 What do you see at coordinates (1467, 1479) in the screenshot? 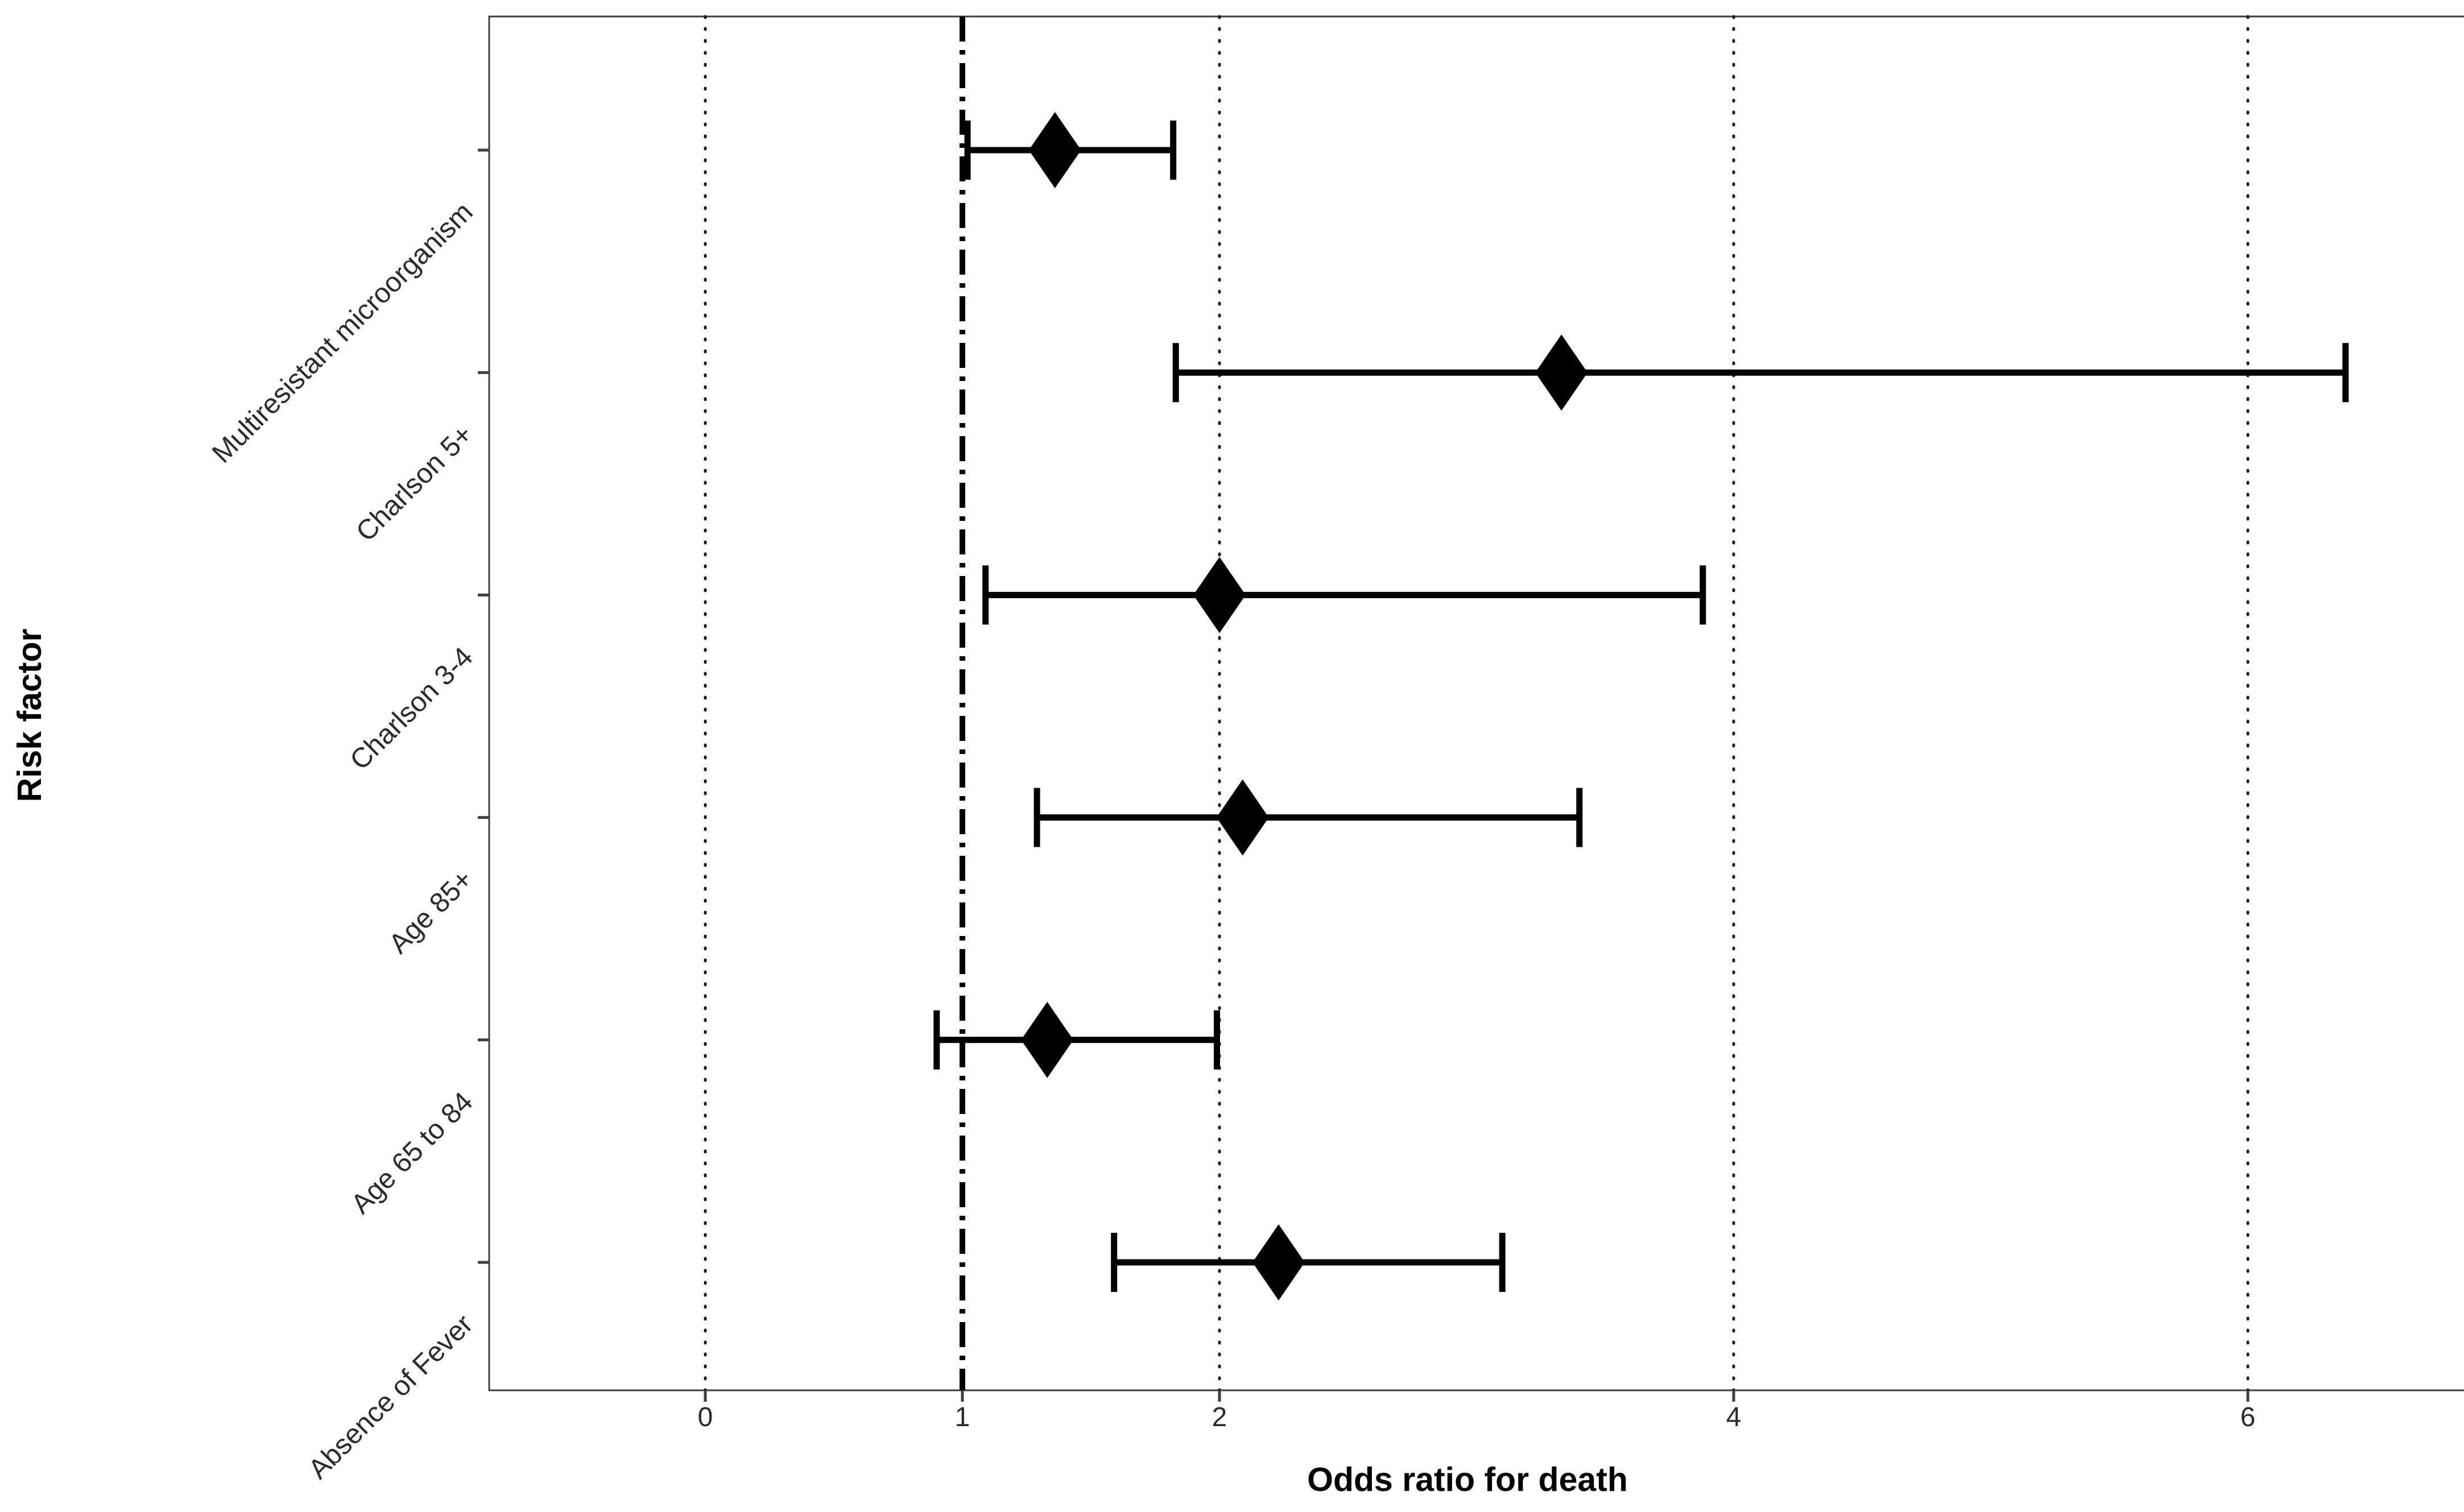
I see `x-axis-title: Odds ratio for death` at bounding box center [1467, 1479].